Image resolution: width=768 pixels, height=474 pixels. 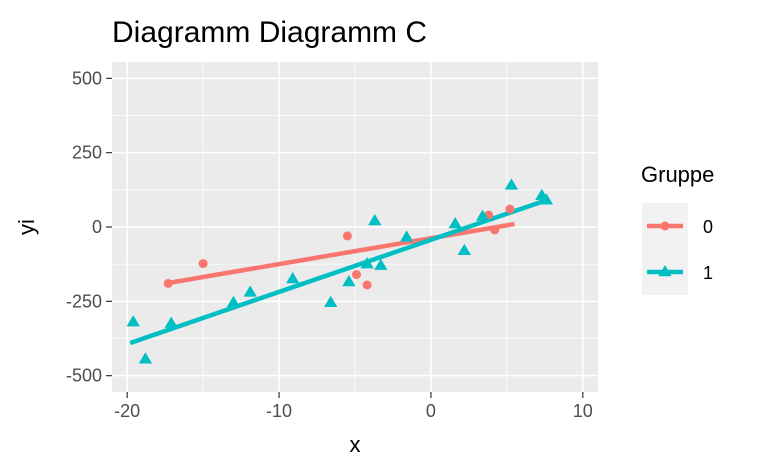 What do you see at coordinates (84, 301) in the screenshot?
I see `y-tick-label: -250` at bounding box center [84, 301].